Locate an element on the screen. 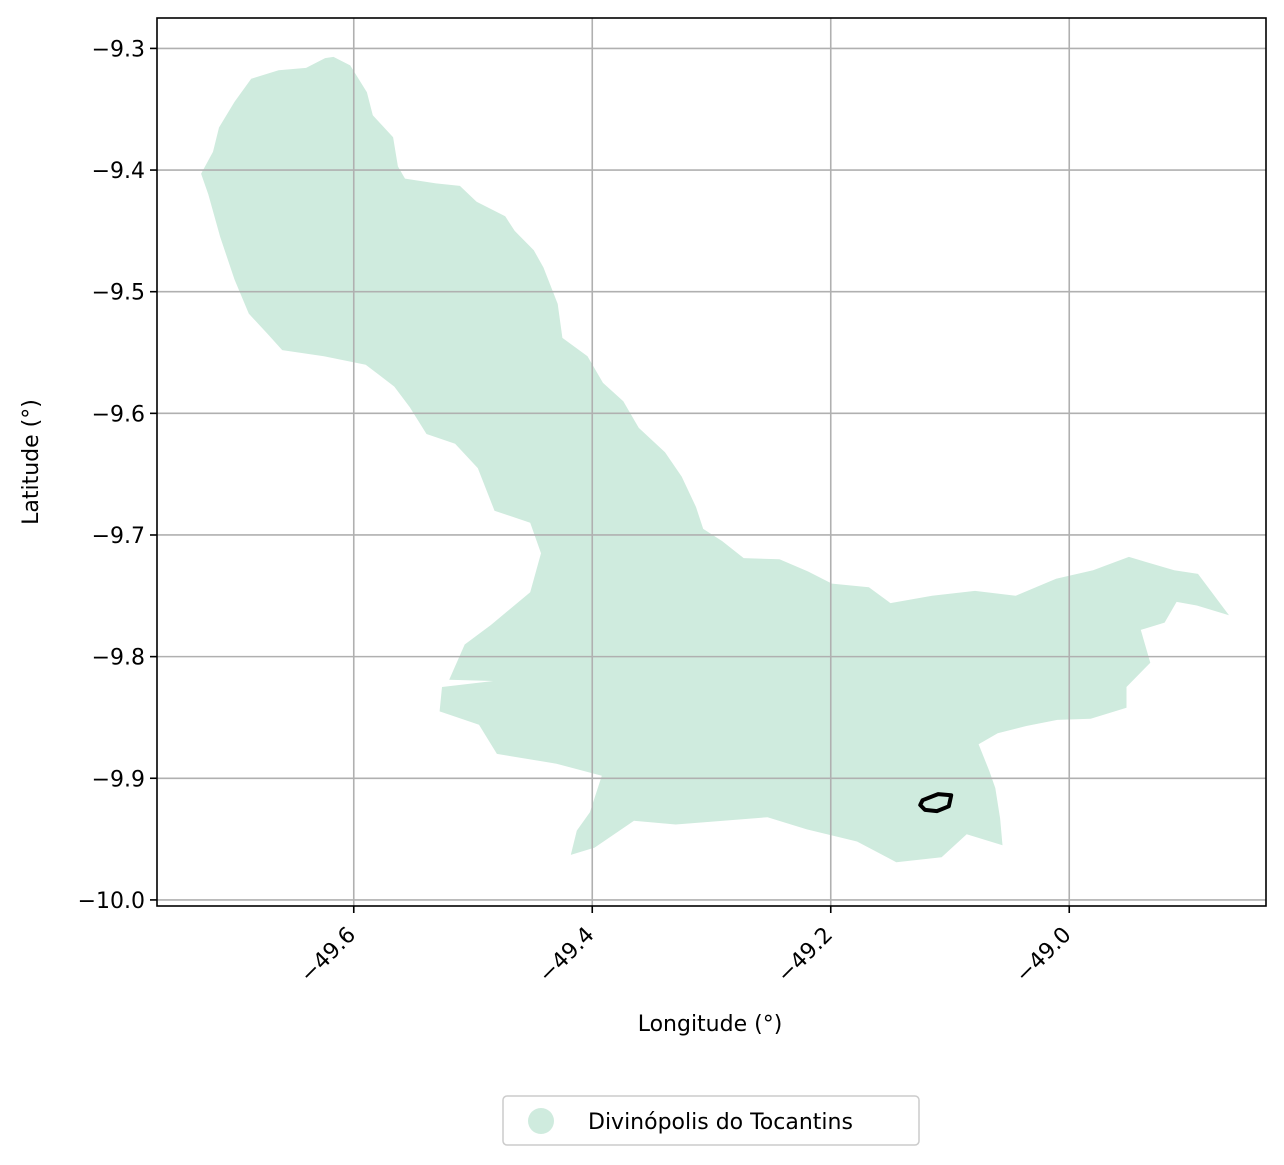 The height and width of the screenshot is (1165, 1284). legend-frame is located at coordinates (711, 1120).